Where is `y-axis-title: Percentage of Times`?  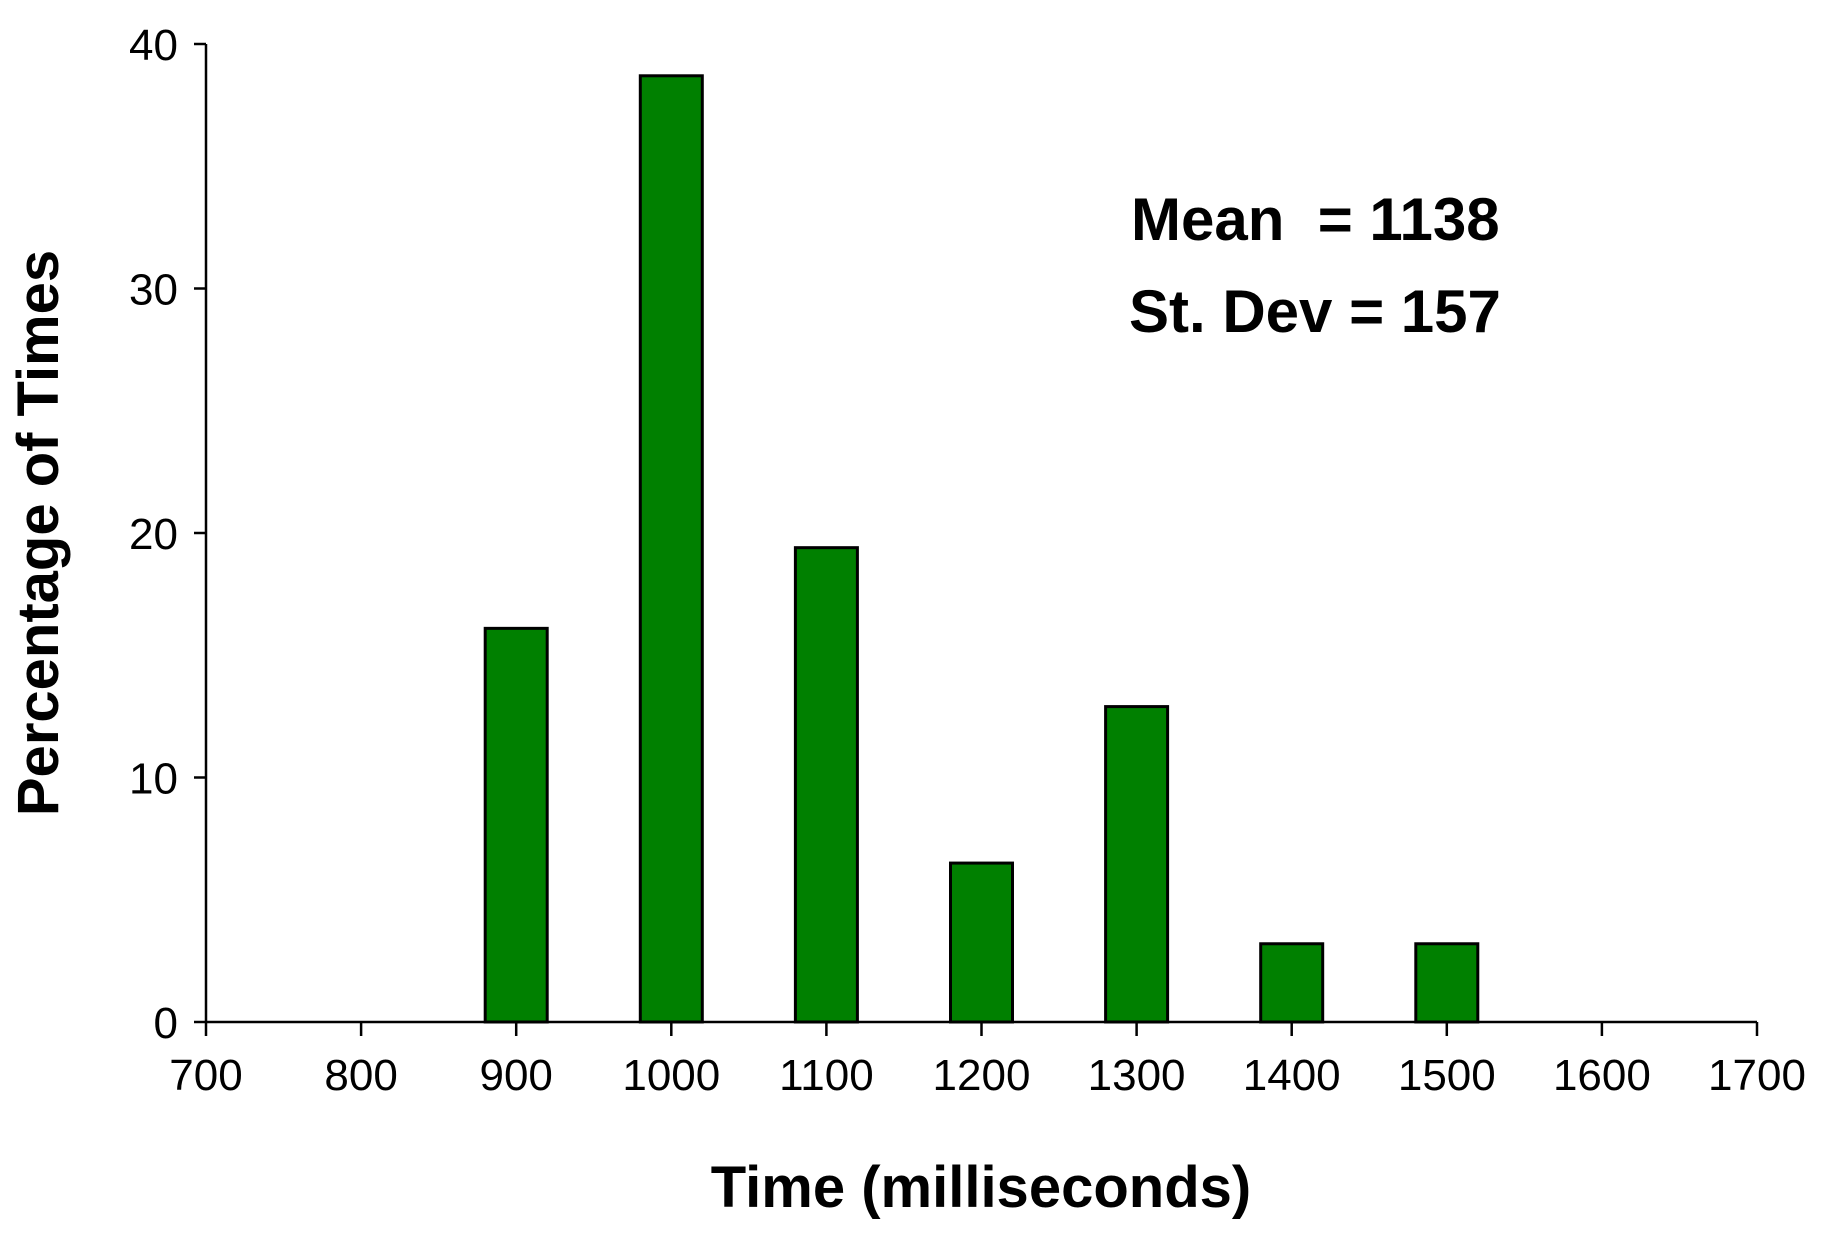
y-axis-title: Percentage of Times is located at coordinates (38, 533).